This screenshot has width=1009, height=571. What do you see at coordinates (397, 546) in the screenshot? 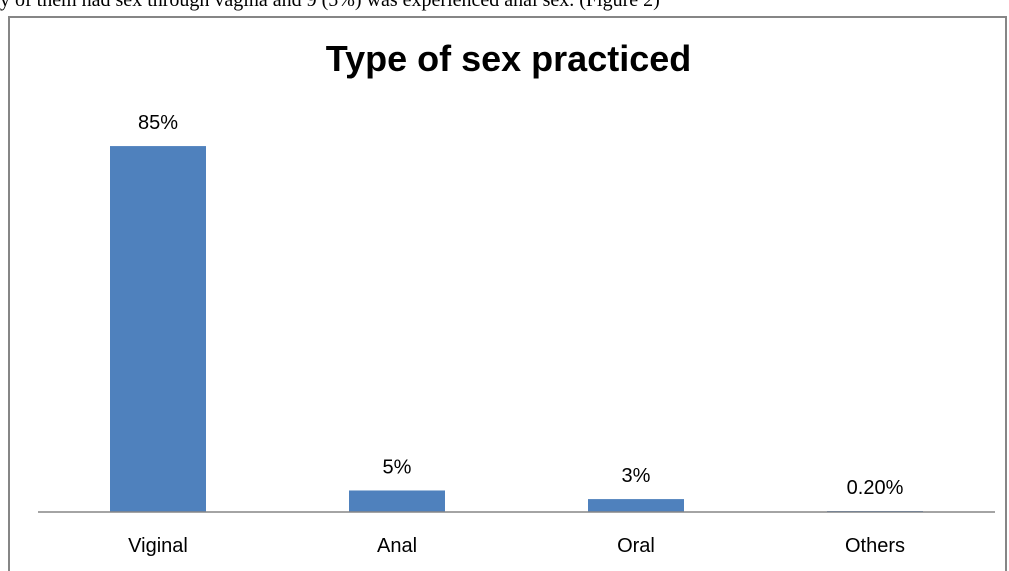
I see `category-label-anal: Anal` at bounding box center [397, 546].